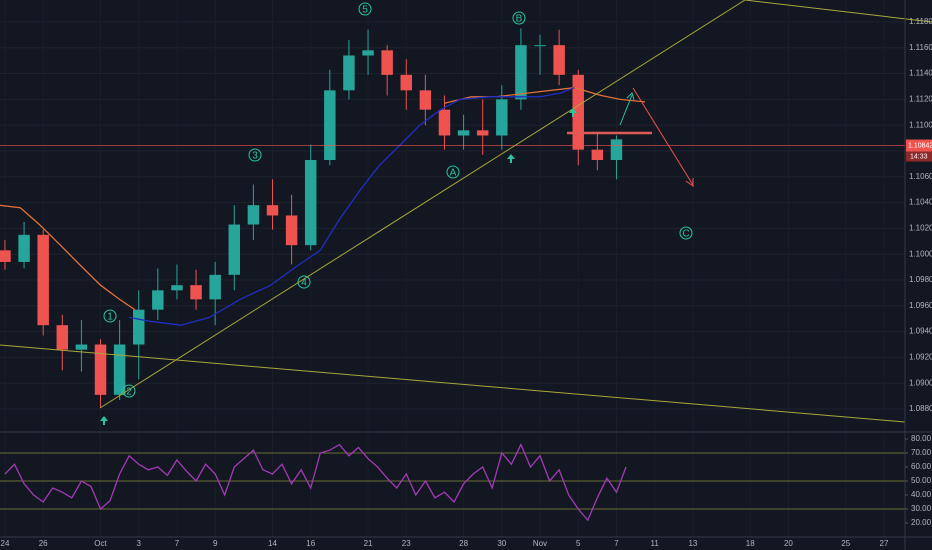 The height and width of the screenshot is (550, 932). What do you see at coordinates (920, 73) in the screenshot?
I see `y-tick-label: 1.11400` at bounding box center [920, 73].